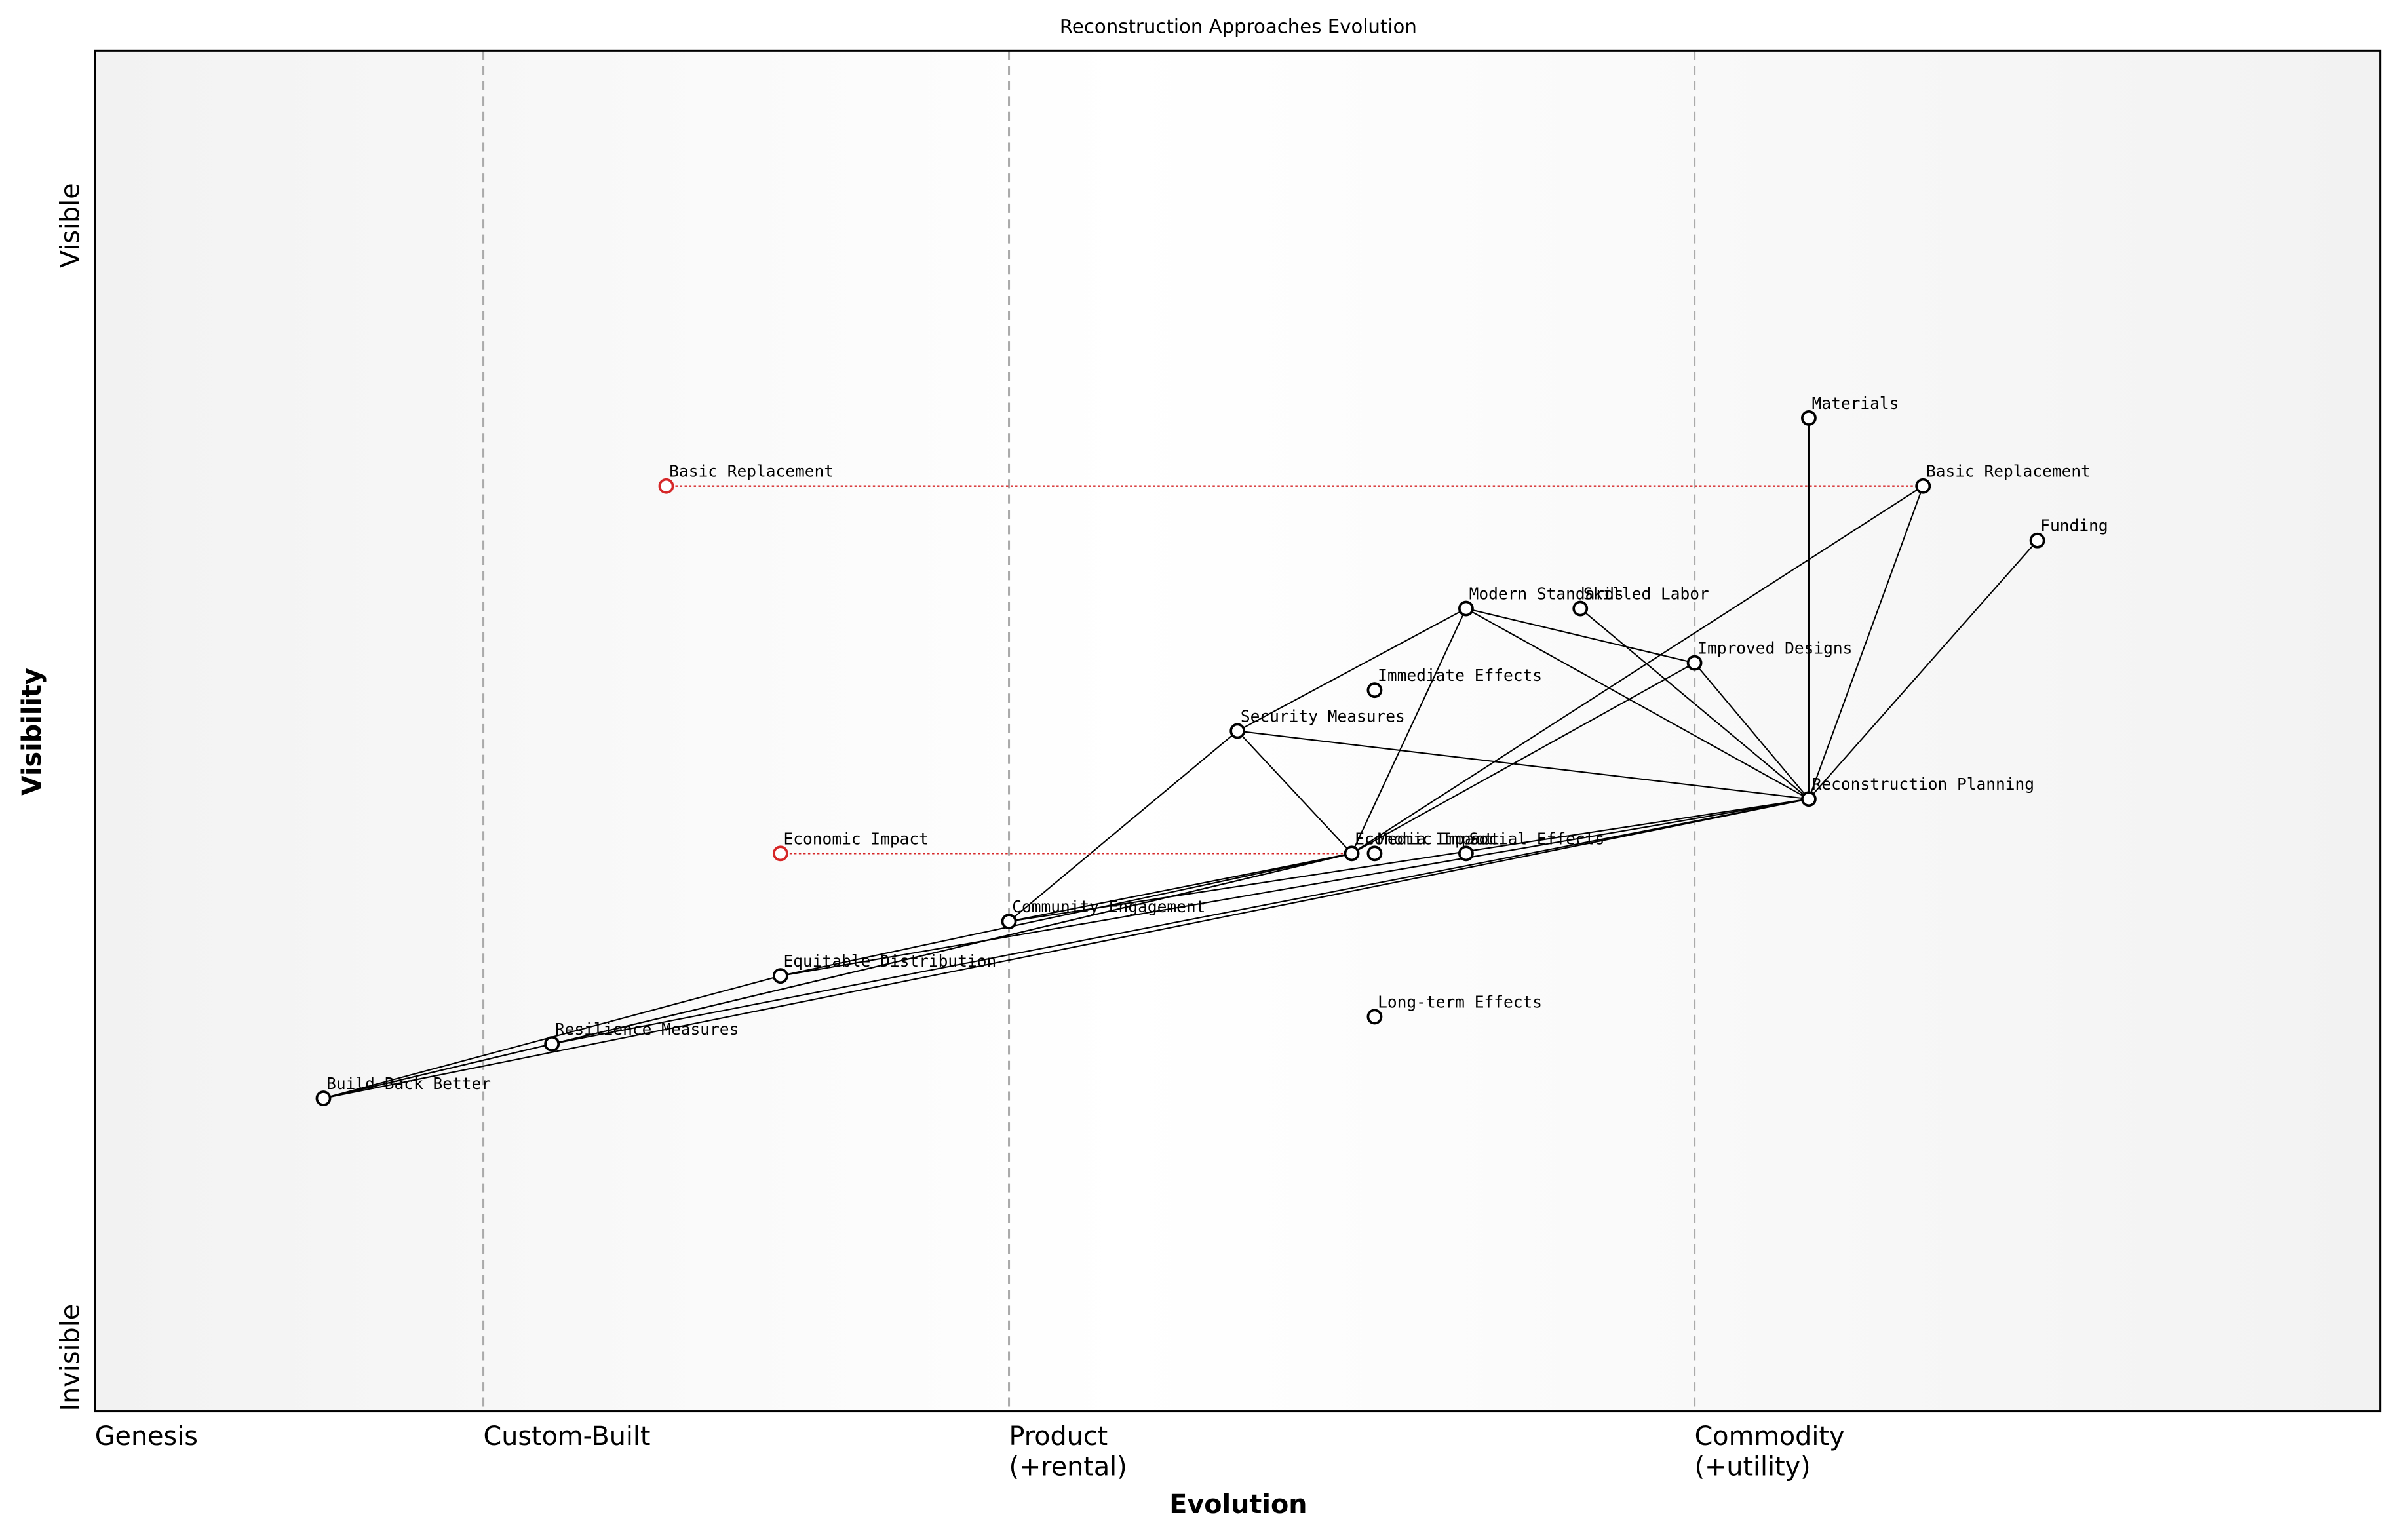 Image resolution: width=2400 pixels, height=1540 pixels. Describe the element at coordinates (1537, 838) in the screenshot. I see `component-label: Social Effects` at that location.